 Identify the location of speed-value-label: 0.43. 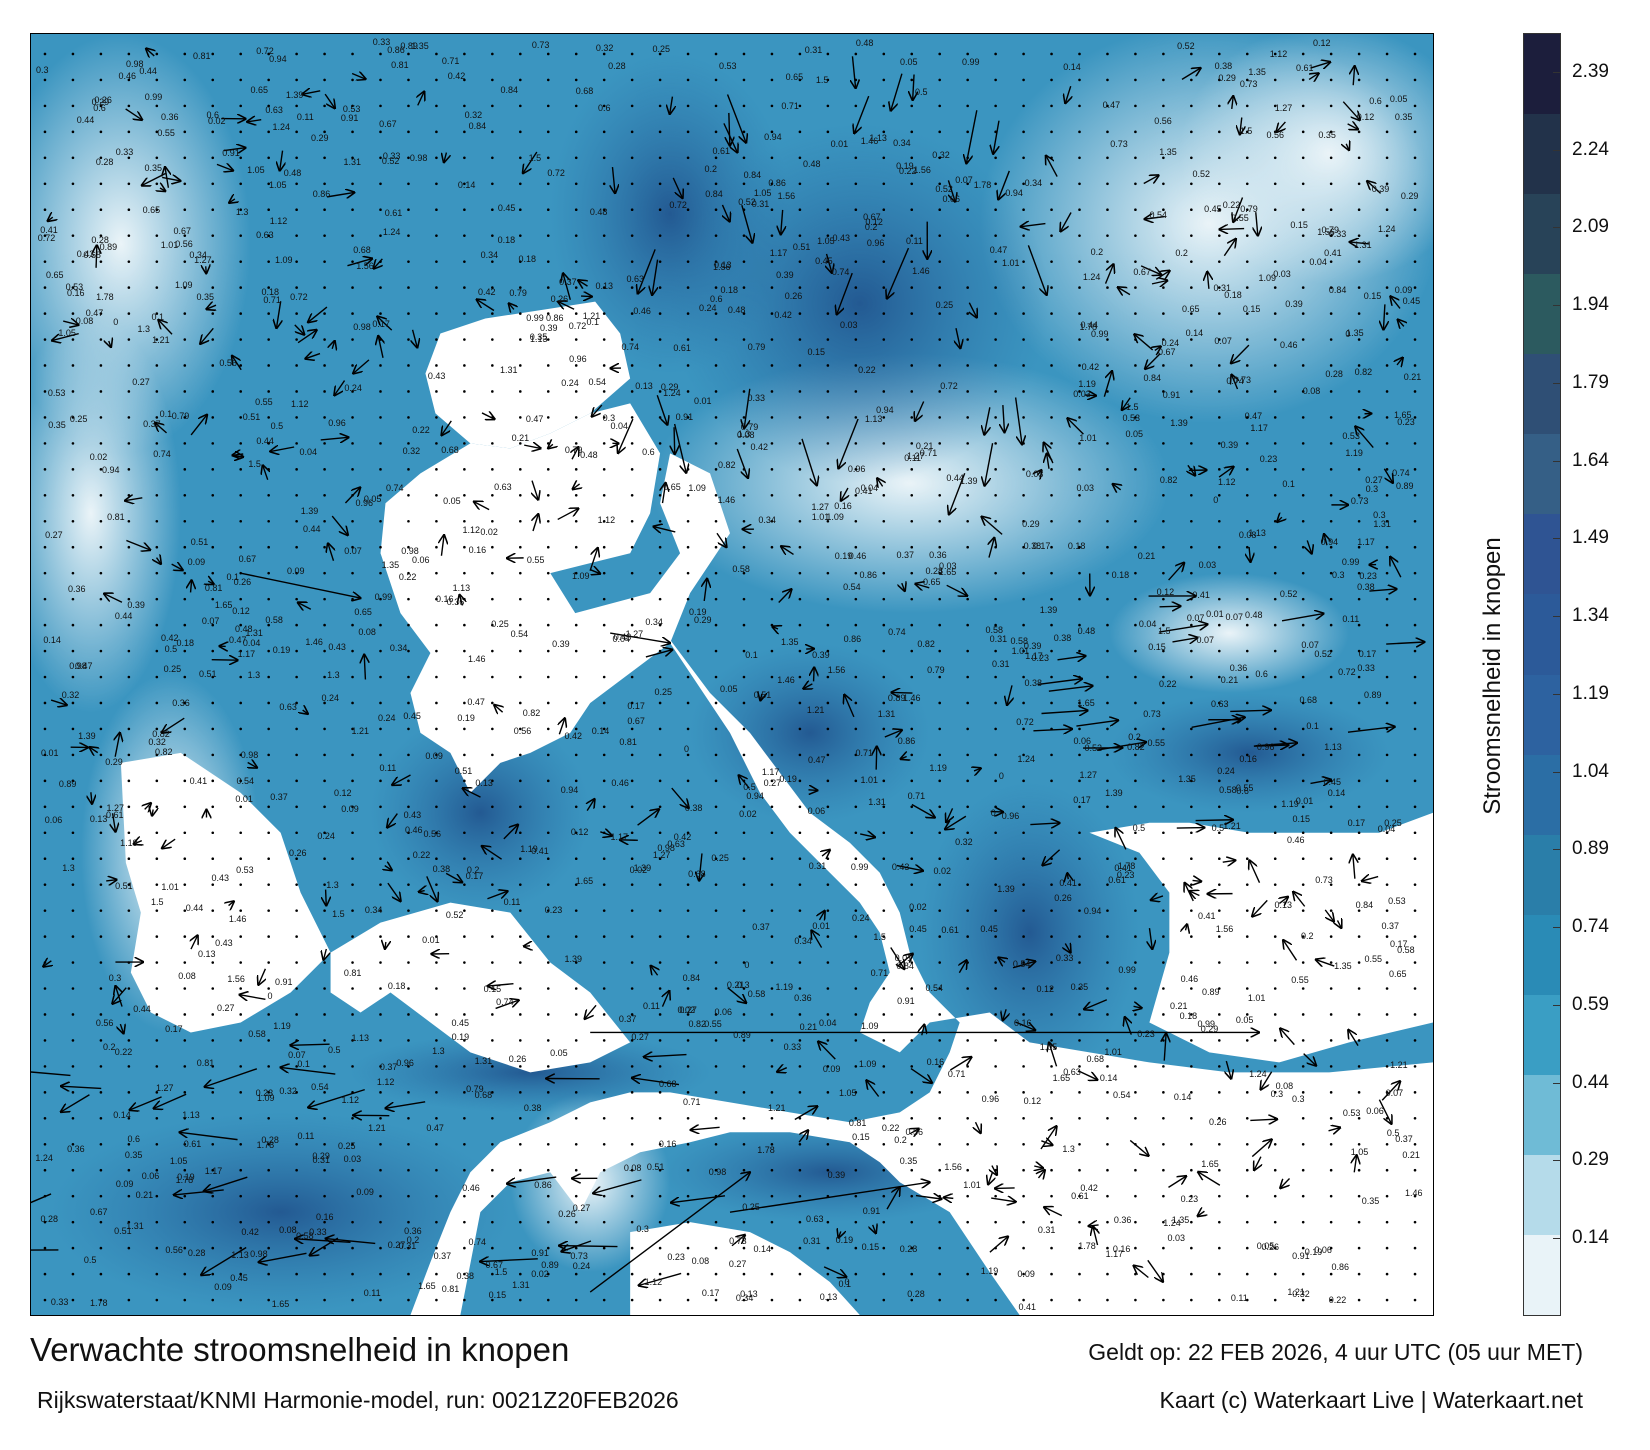
(412, 814).